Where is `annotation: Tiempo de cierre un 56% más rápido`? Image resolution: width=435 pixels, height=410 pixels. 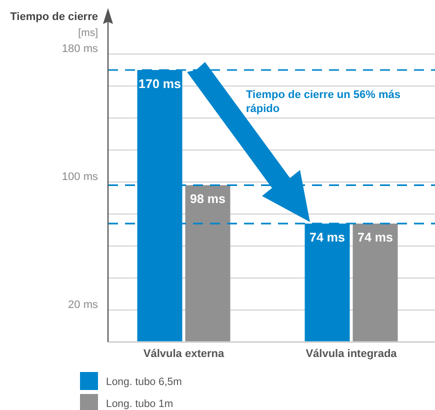
annotation: Tiempo de cierre un 56% más rápido is located at coordinates (323, 102).